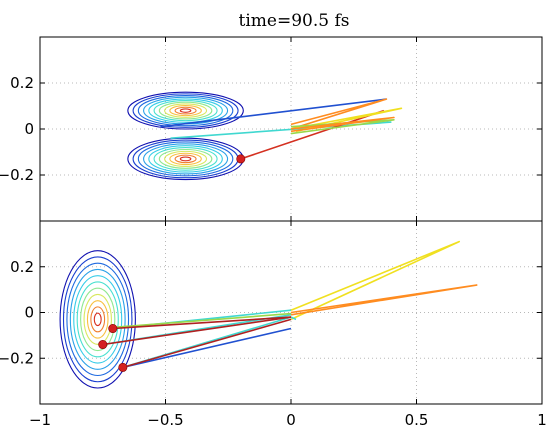  Describe the element at coordinates (40, 420) in the screenshot. I see `x-tick-label: −1` at that location.